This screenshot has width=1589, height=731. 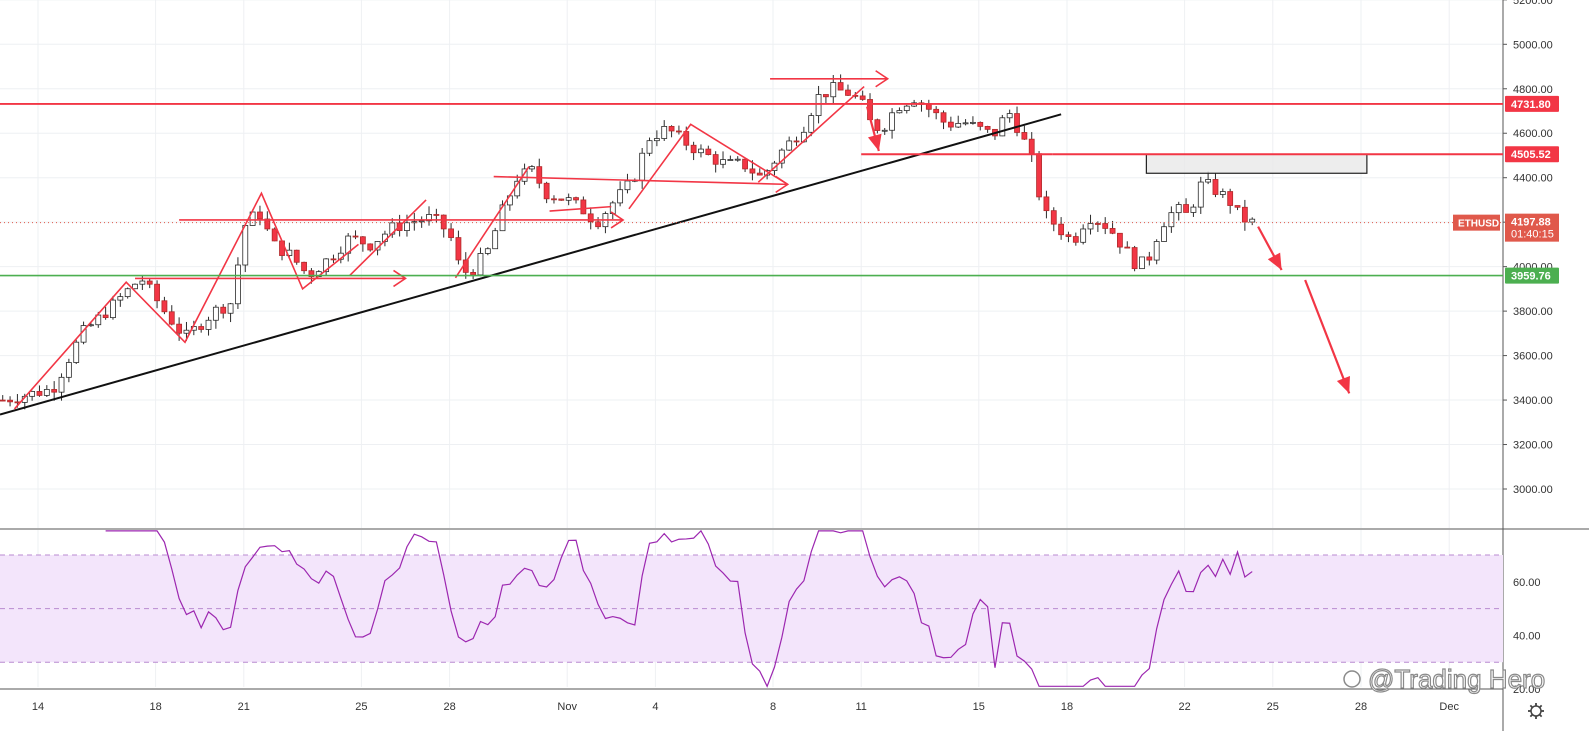 I want to click on supply-zone-box, so click(x=1256, y=163).